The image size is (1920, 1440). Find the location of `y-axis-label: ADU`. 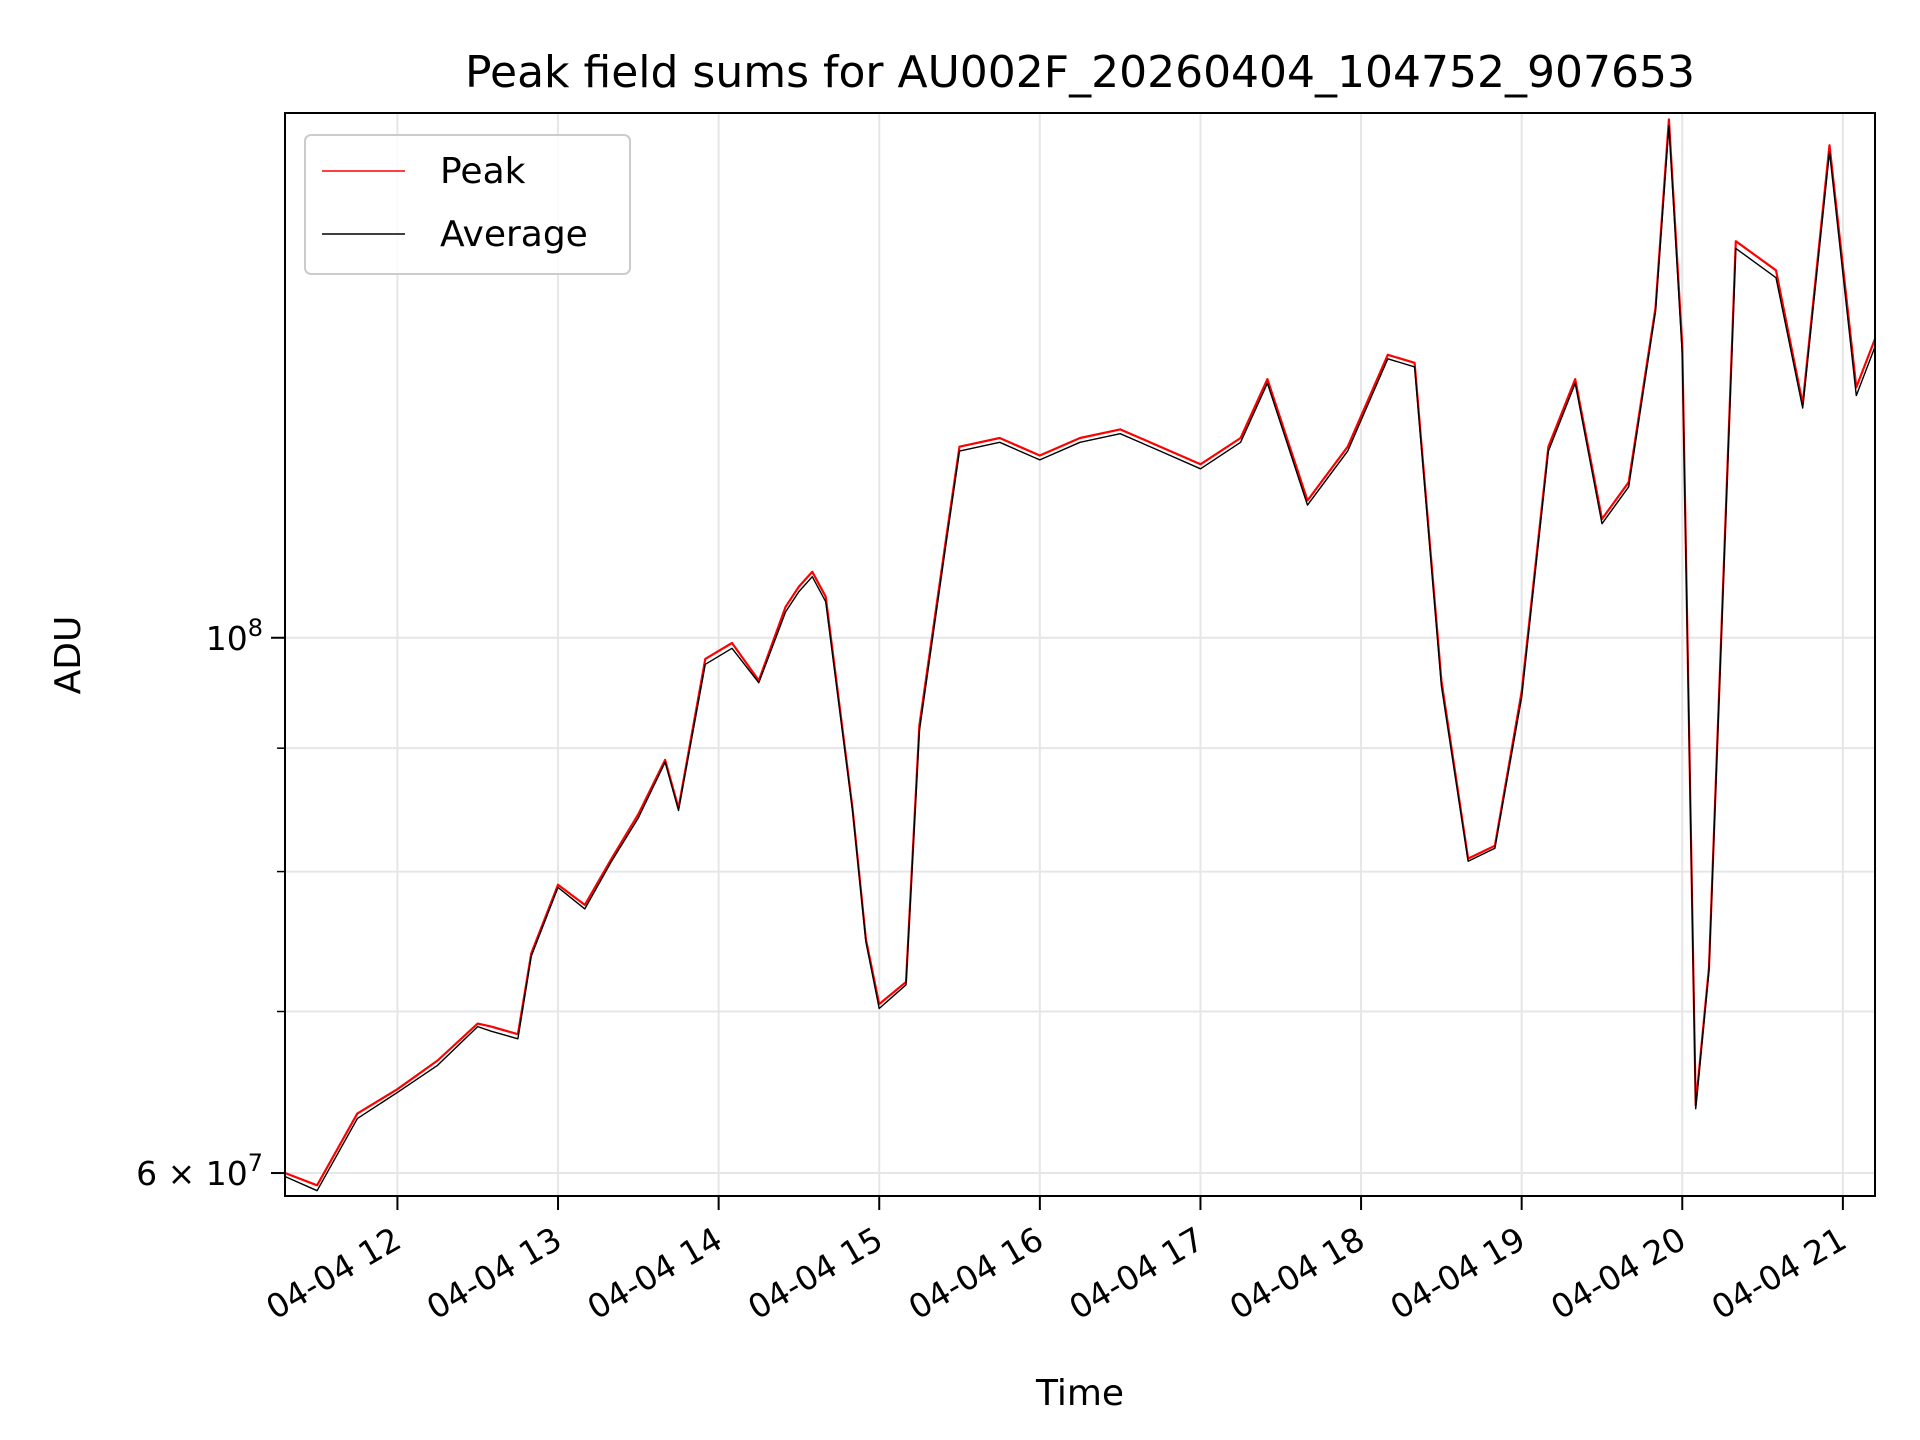

y-axis-label: ADU is located at coordinates (68, 655).